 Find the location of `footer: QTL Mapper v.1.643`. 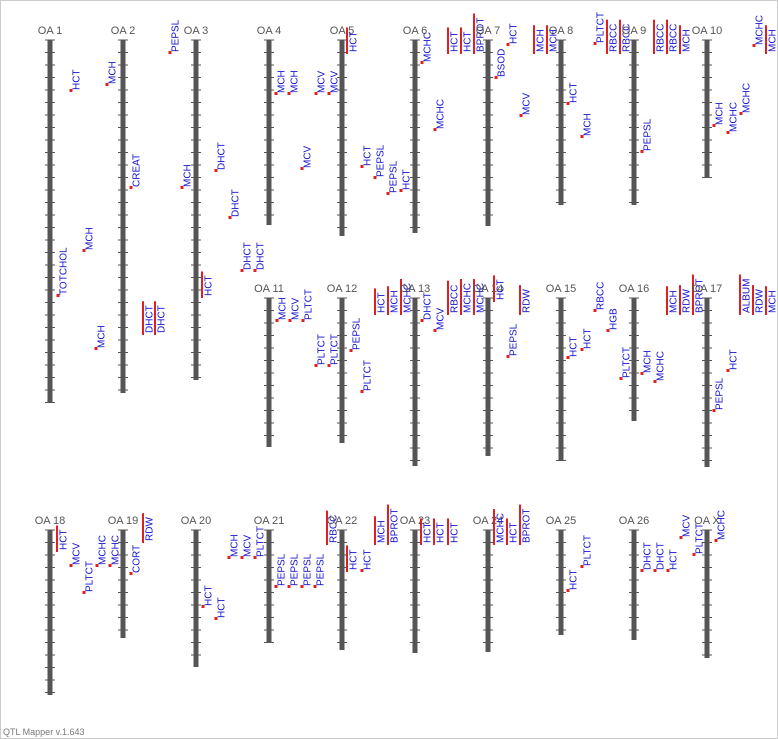

footer: QTL Mapper v.1.643 is located at coordinates (44, 732).